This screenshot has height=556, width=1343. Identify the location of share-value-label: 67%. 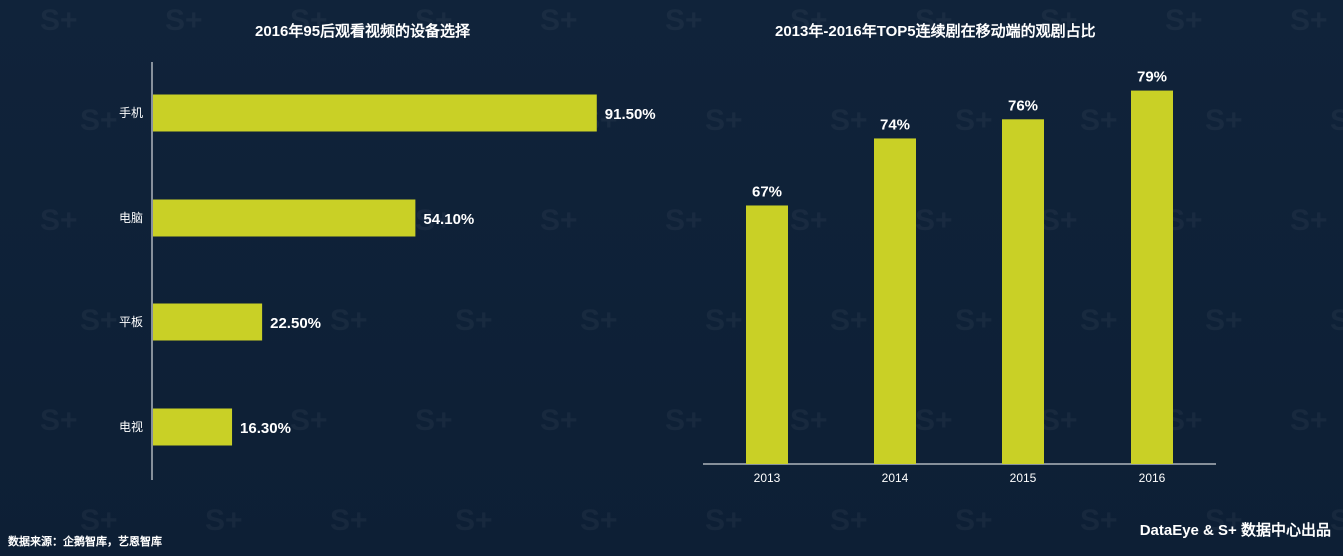
(767, 191).